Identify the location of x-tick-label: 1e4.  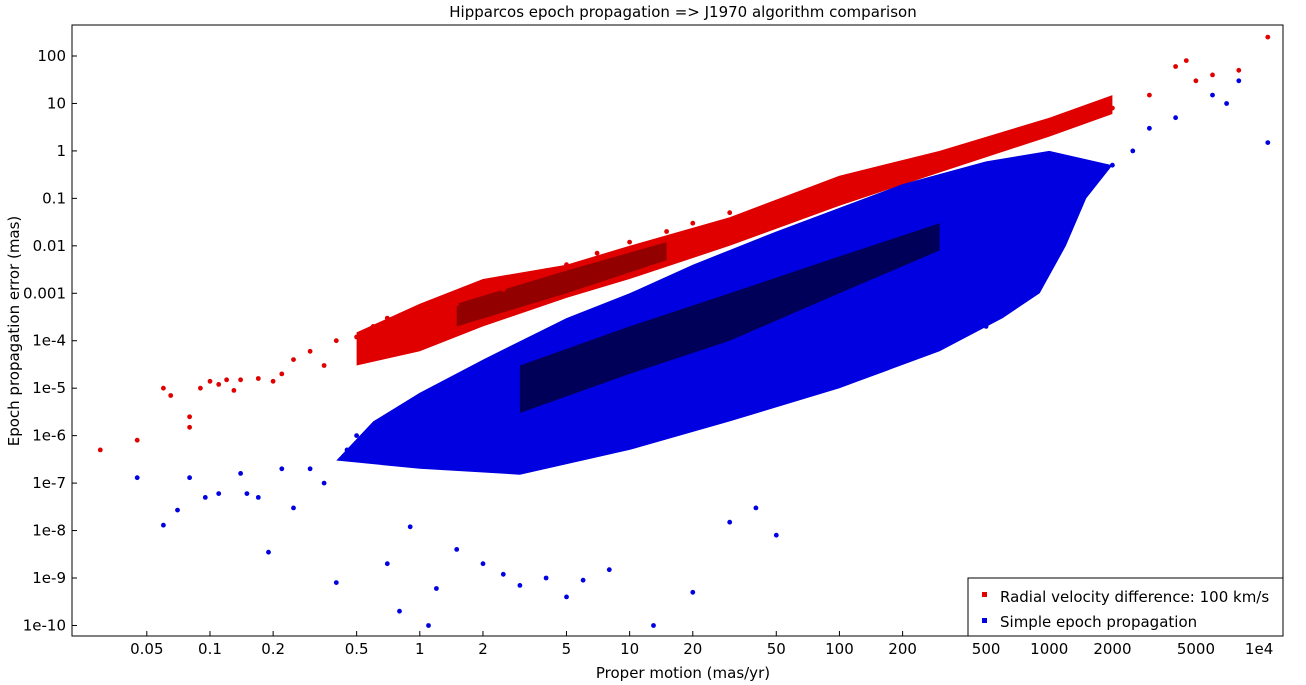
(1259, 649).